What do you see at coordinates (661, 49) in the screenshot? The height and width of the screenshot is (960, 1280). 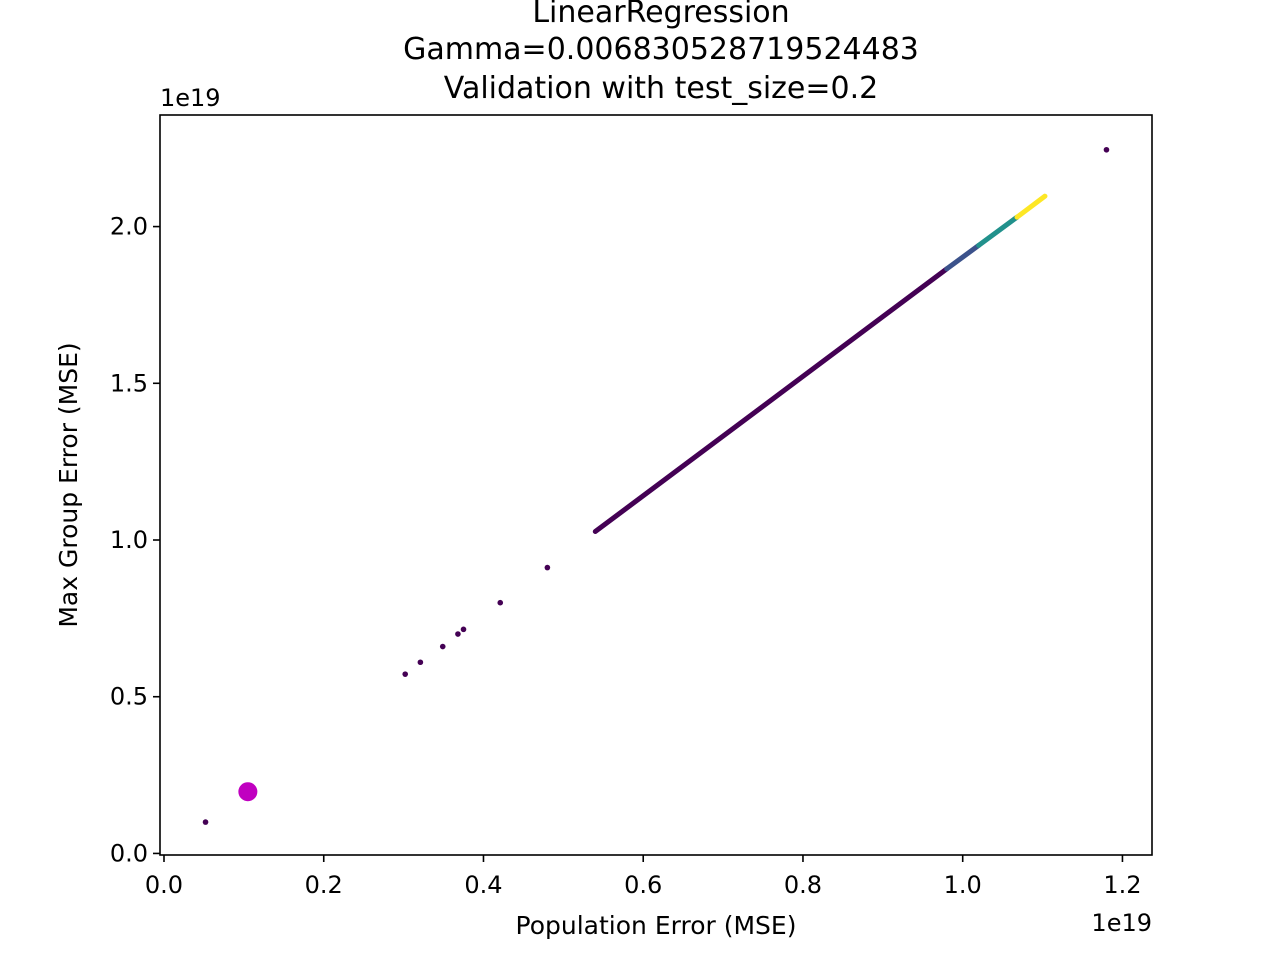 I see `title-line-2: Gamma=0.006830528719524483` at bounding box center [661, 49].